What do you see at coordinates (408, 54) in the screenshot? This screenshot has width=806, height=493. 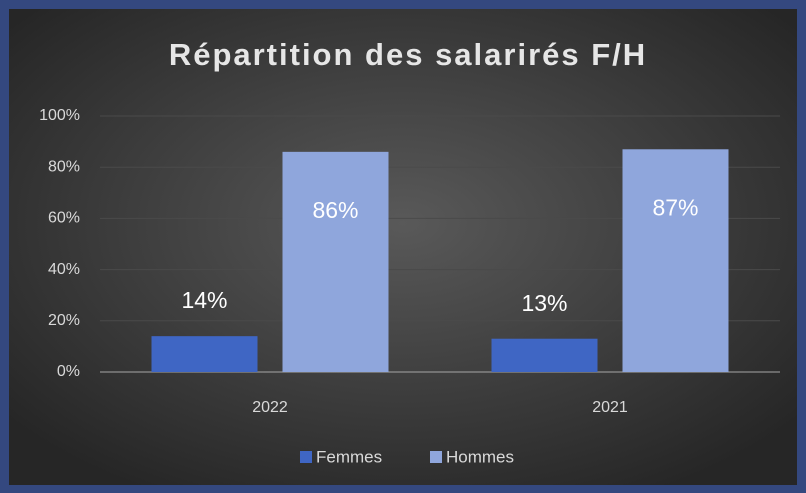 I see `chart-title: Répartition des salarirés F/H` at bounding box center [408, 54].